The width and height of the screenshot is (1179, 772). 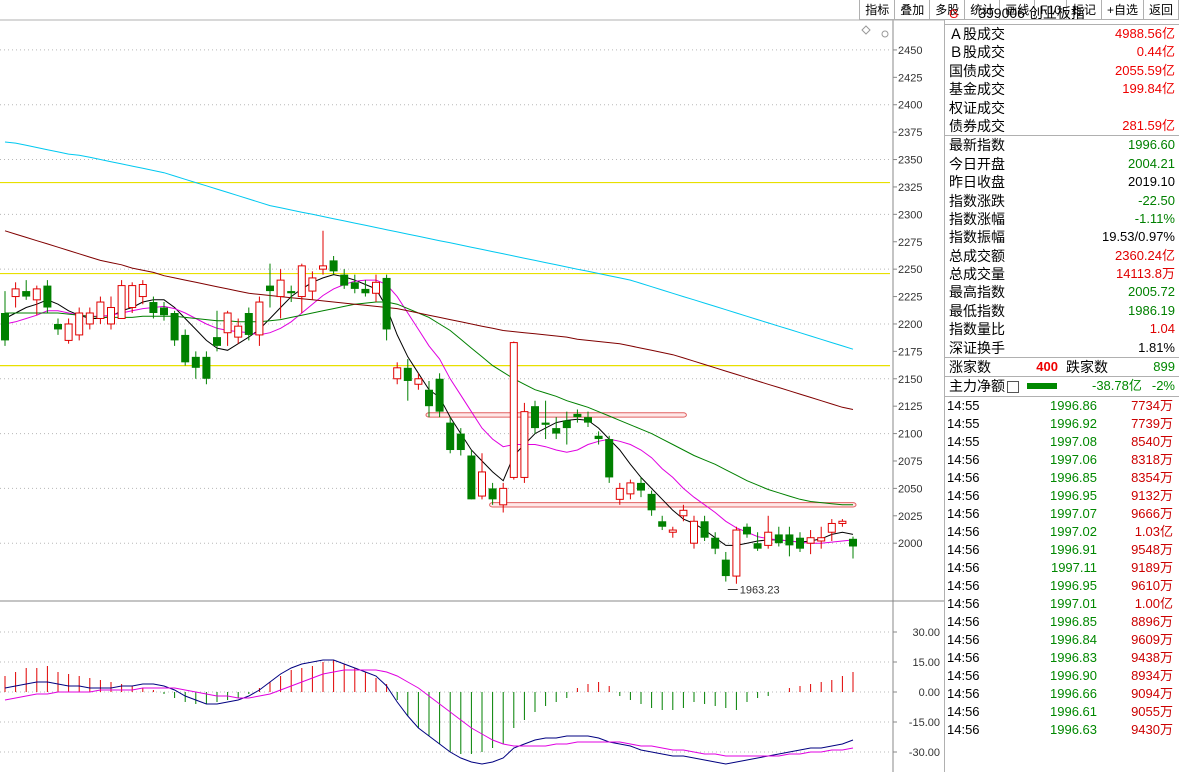 I want to click on tick-volume: 9430万, so click(x=1152, y=729).